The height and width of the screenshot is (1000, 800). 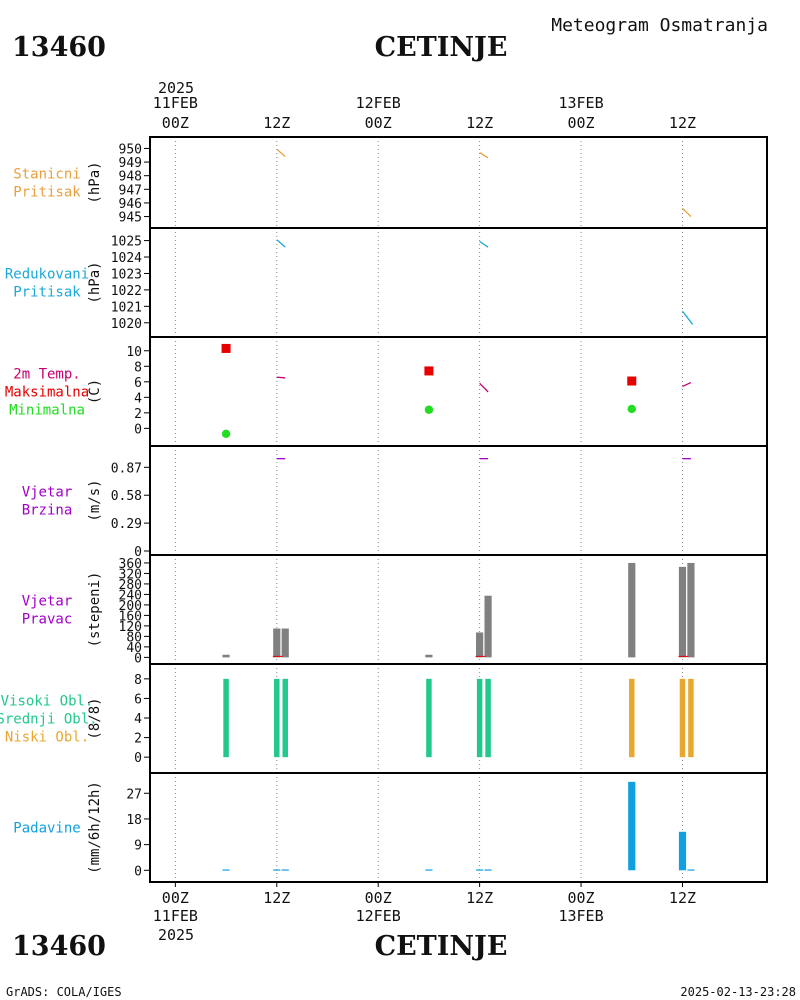 I want to click on y-tick-label: 946, so click(x=130, y=204).